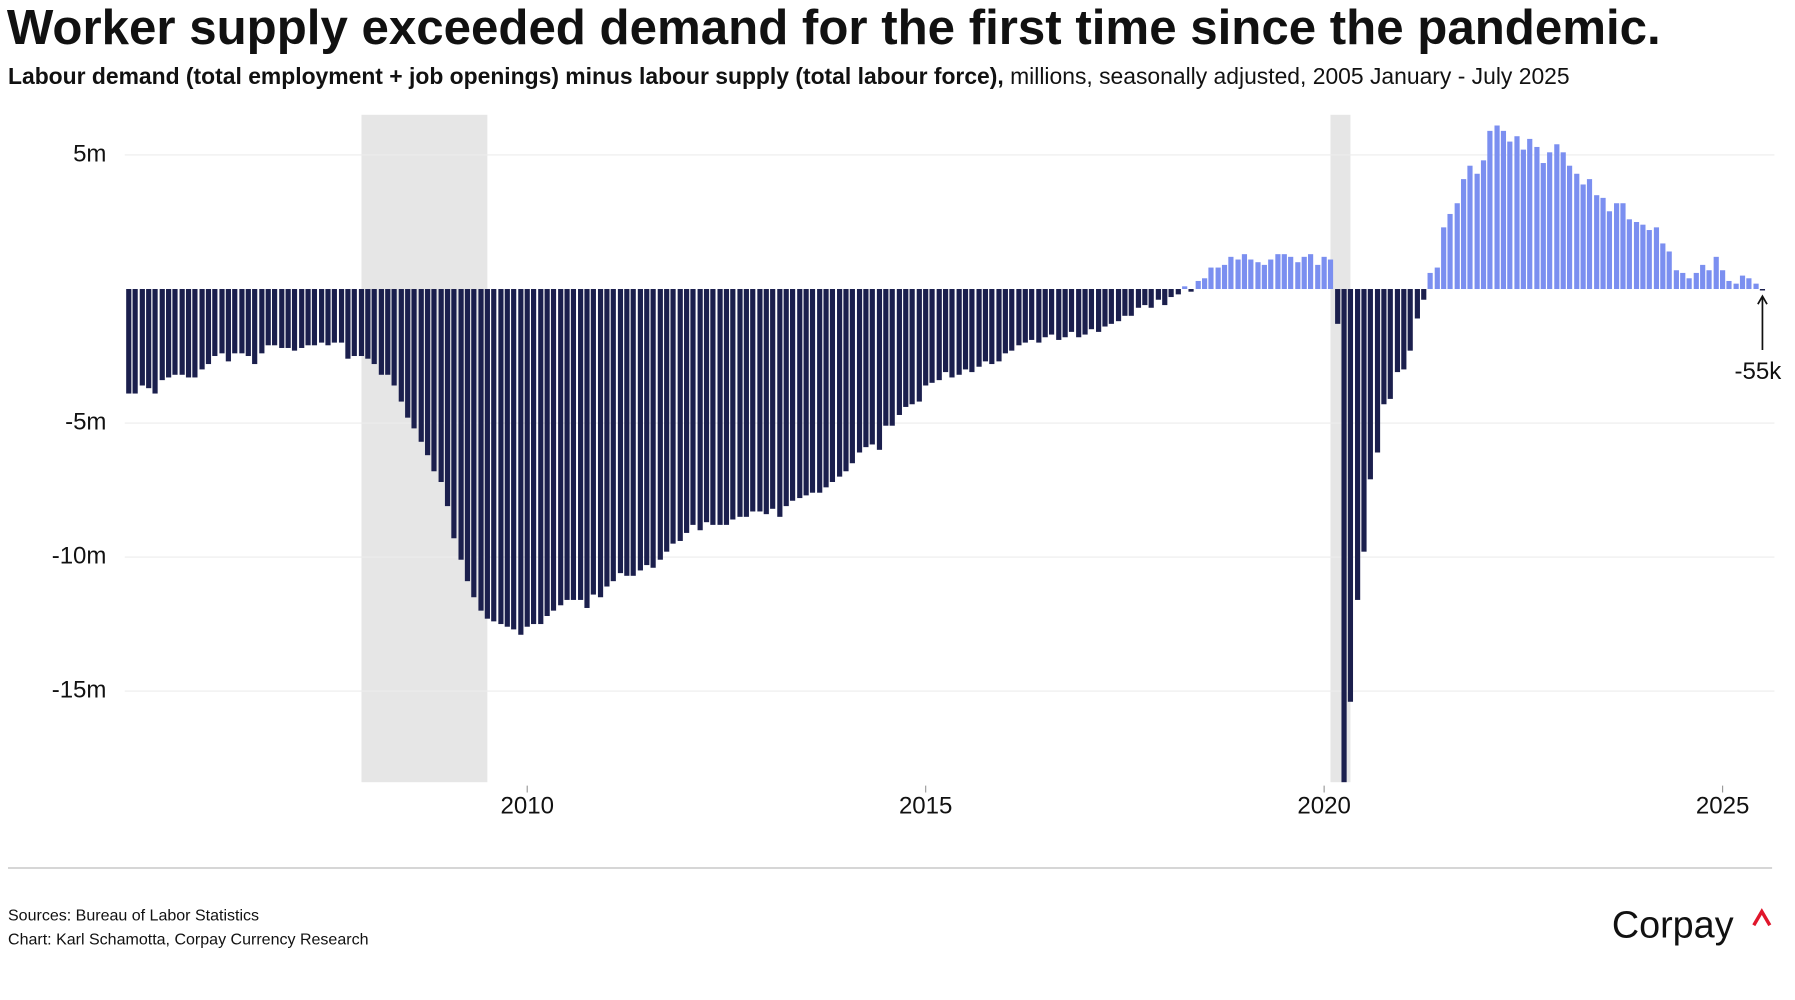 The height and width of the screenshot is (1000, 1795). I want to click on footer-sources: Sources: Bureau of Labor Statistics, so click(133, 915).